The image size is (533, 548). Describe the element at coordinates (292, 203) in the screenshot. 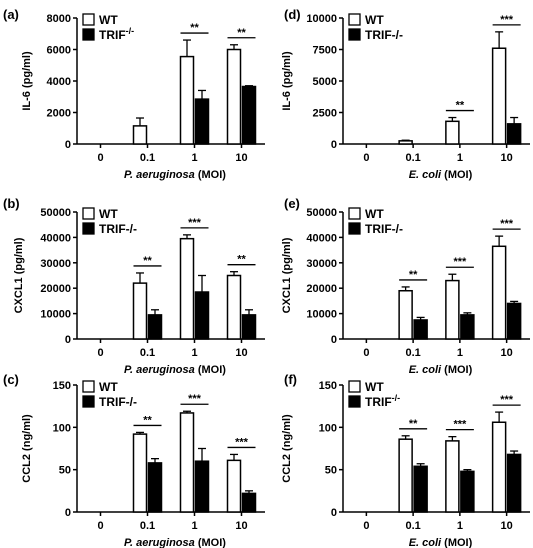

I see `panel-letter: (e)` at that location.